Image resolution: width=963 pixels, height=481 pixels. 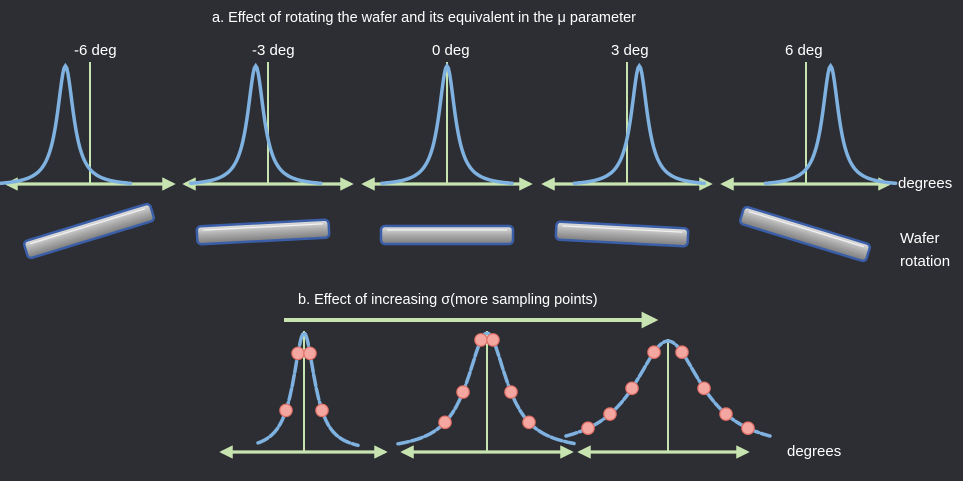 I want to click on wafer-label-line1: Wafer, so click(x=920, y=238).